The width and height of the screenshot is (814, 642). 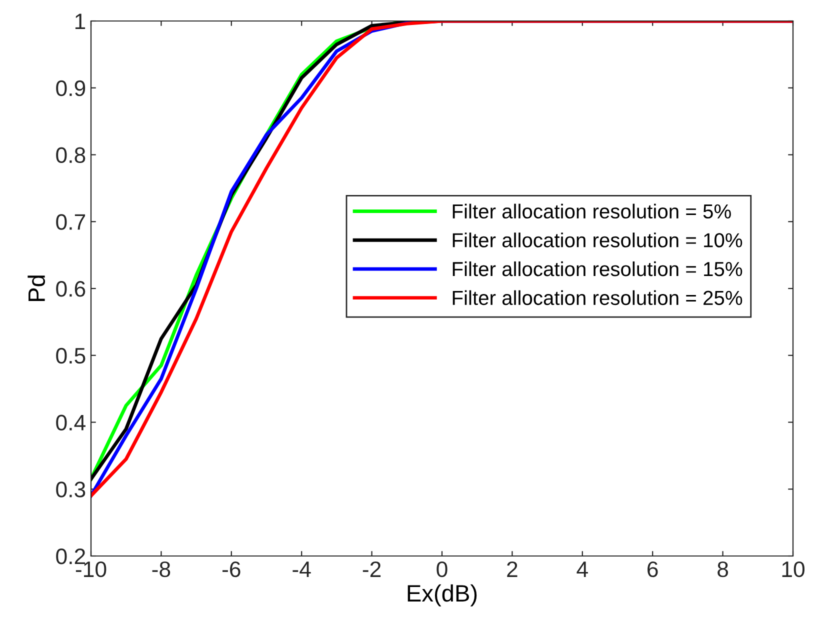 I want to click on y-tick-label: 0.5, so click(x=71, y=356).